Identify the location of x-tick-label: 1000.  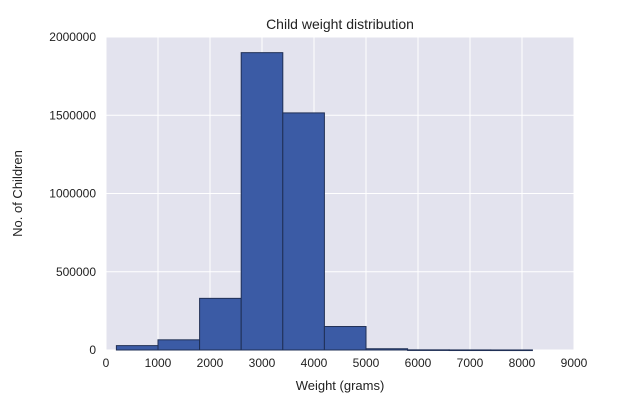
(158, 363).